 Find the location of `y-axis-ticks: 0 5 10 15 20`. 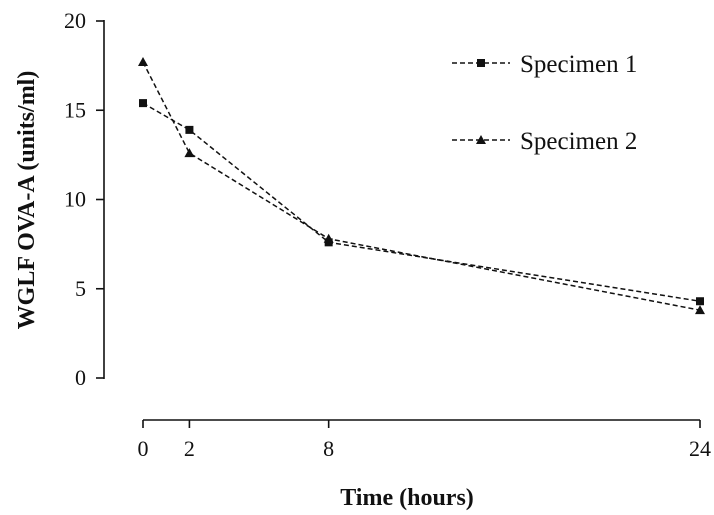

y-axis-ticks: 0 5 10 15 20 is located at coordinates (84, 199).